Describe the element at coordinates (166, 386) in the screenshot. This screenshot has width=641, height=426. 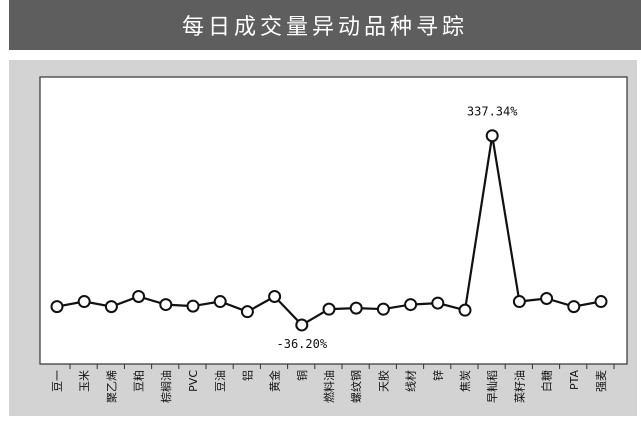
I see `x-tick-label: 棕榈油` at that location.